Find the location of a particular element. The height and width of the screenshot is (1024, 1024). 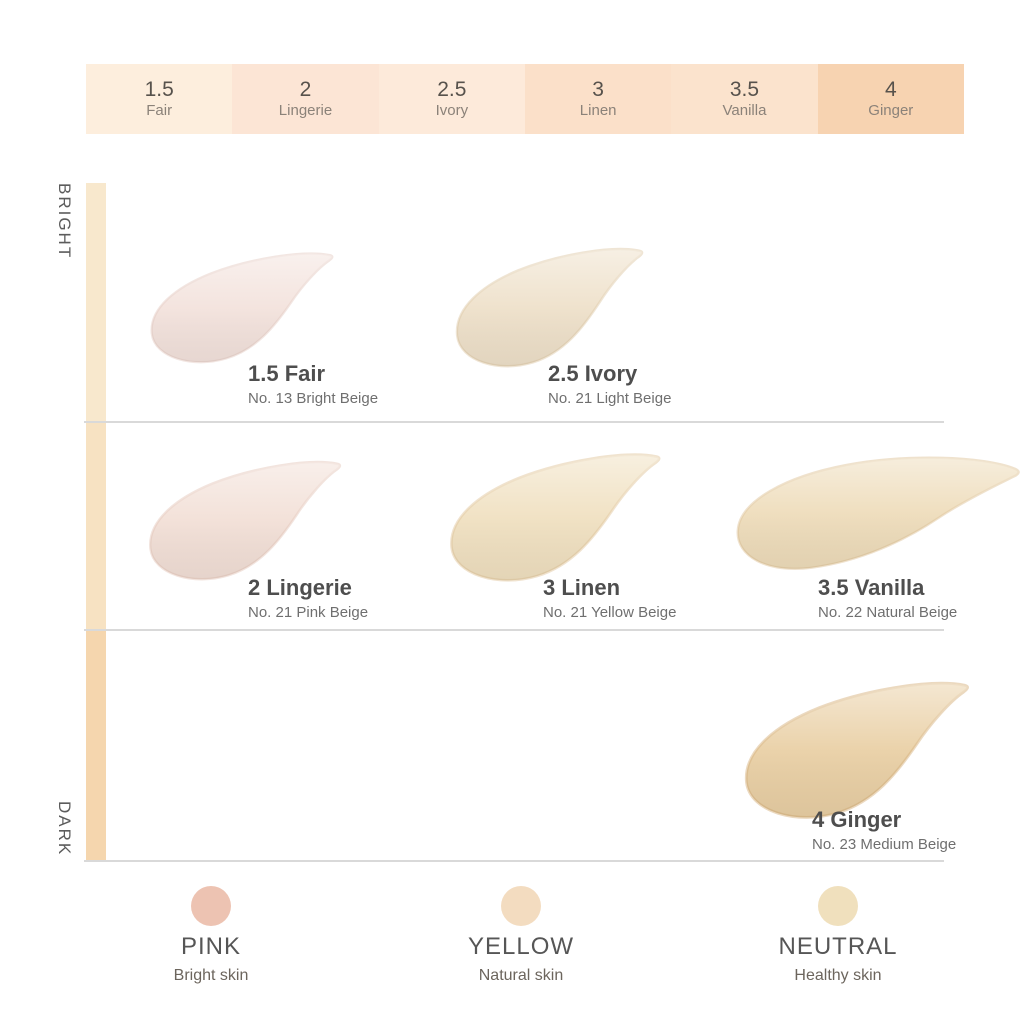

shade-label-linen: 3 Linen No. 21 Yellow Beige is located at coordinates (610, 598).